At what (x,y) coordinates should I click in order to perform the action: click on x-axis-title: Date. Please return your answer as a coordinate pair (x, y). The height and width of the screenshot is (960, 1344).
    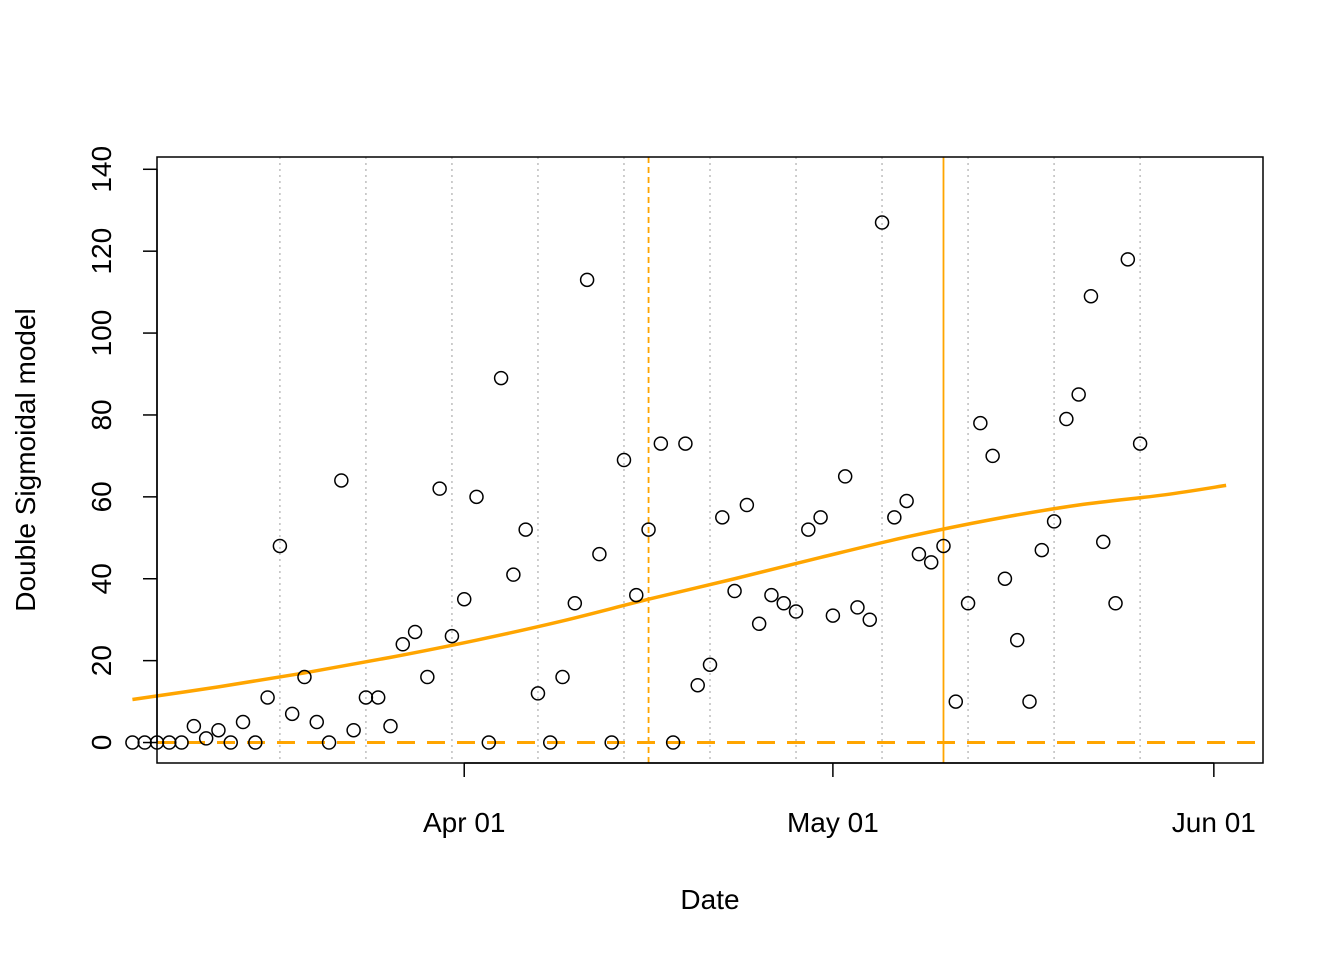
    Looking at the image, I should click on (709, 899).